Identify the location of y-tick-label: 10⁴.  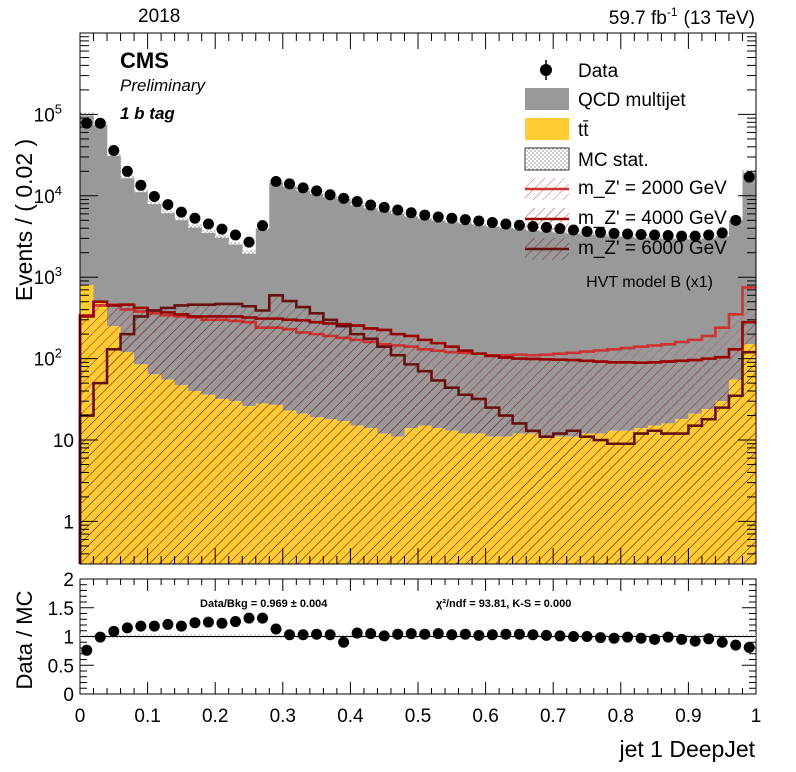
(48, 195).